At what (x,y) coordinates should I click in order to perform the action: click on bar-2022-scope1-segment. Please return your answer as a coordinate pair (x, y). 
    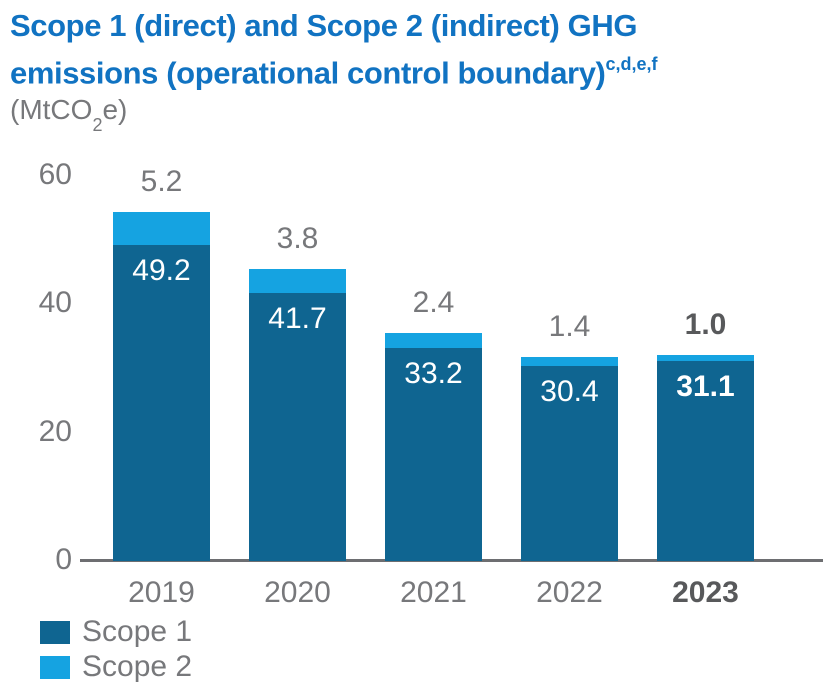
    Looking at the image, I should click on (569, 463).